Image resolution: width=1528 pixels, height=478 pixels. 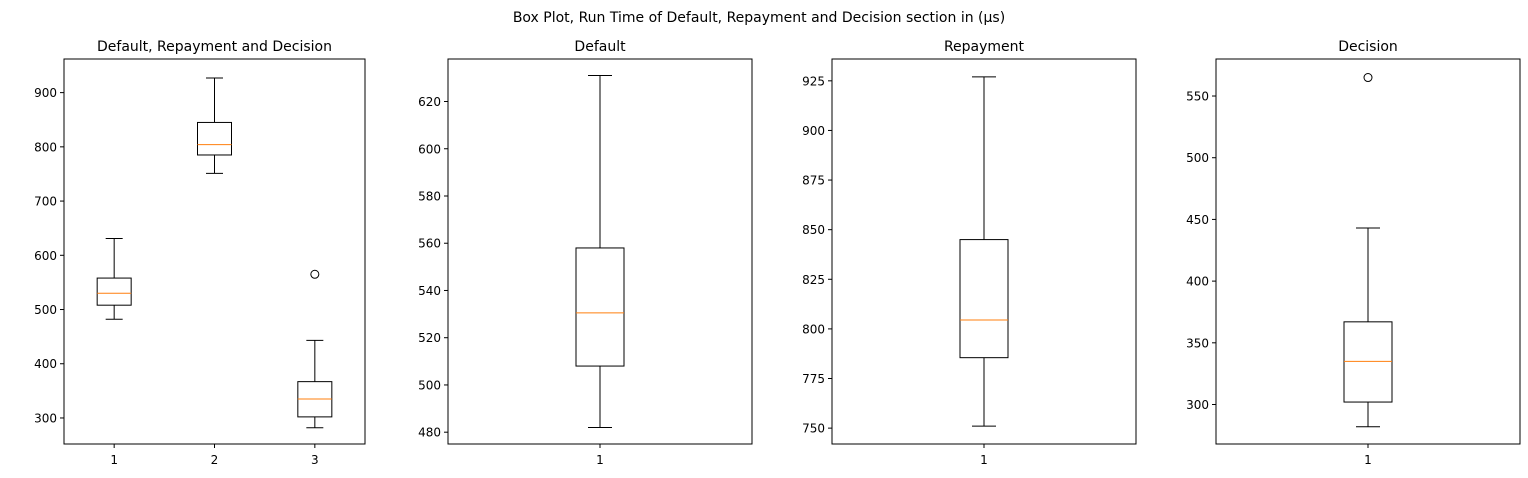 What do you see at coordinates (813, 230) in the screenshot?
I see `y-tick-label: 850` at bounding box center [813, 230].